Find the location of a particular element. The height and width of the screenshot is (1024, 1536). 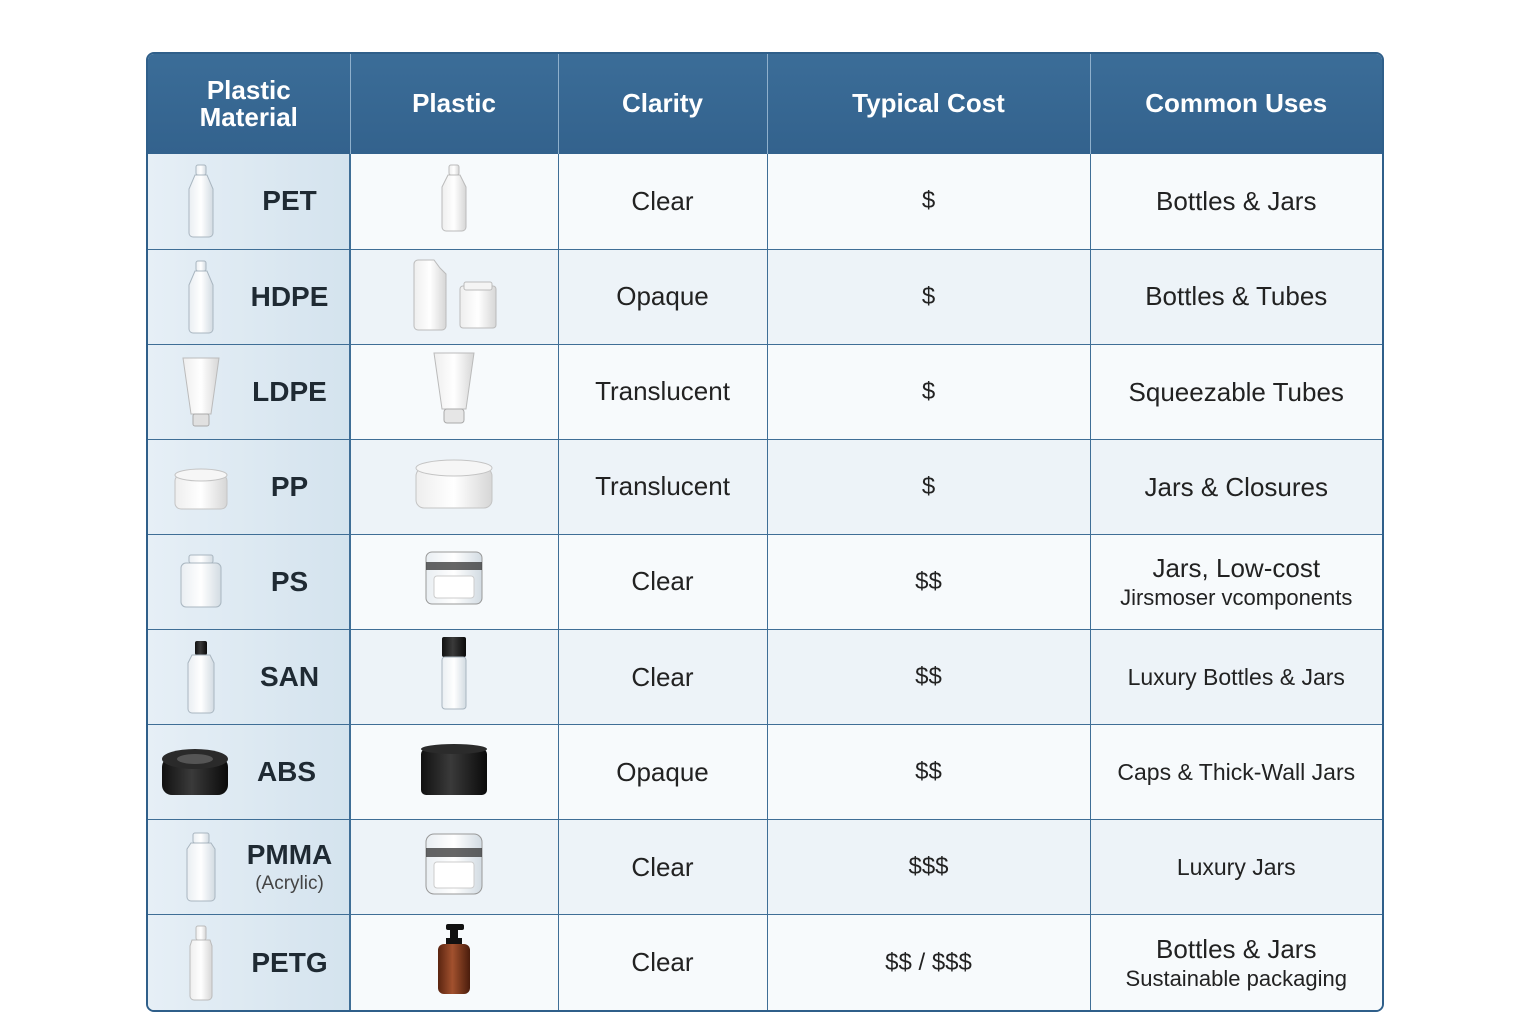

material-name-main: PMMA is located at coordinates (289, 855).